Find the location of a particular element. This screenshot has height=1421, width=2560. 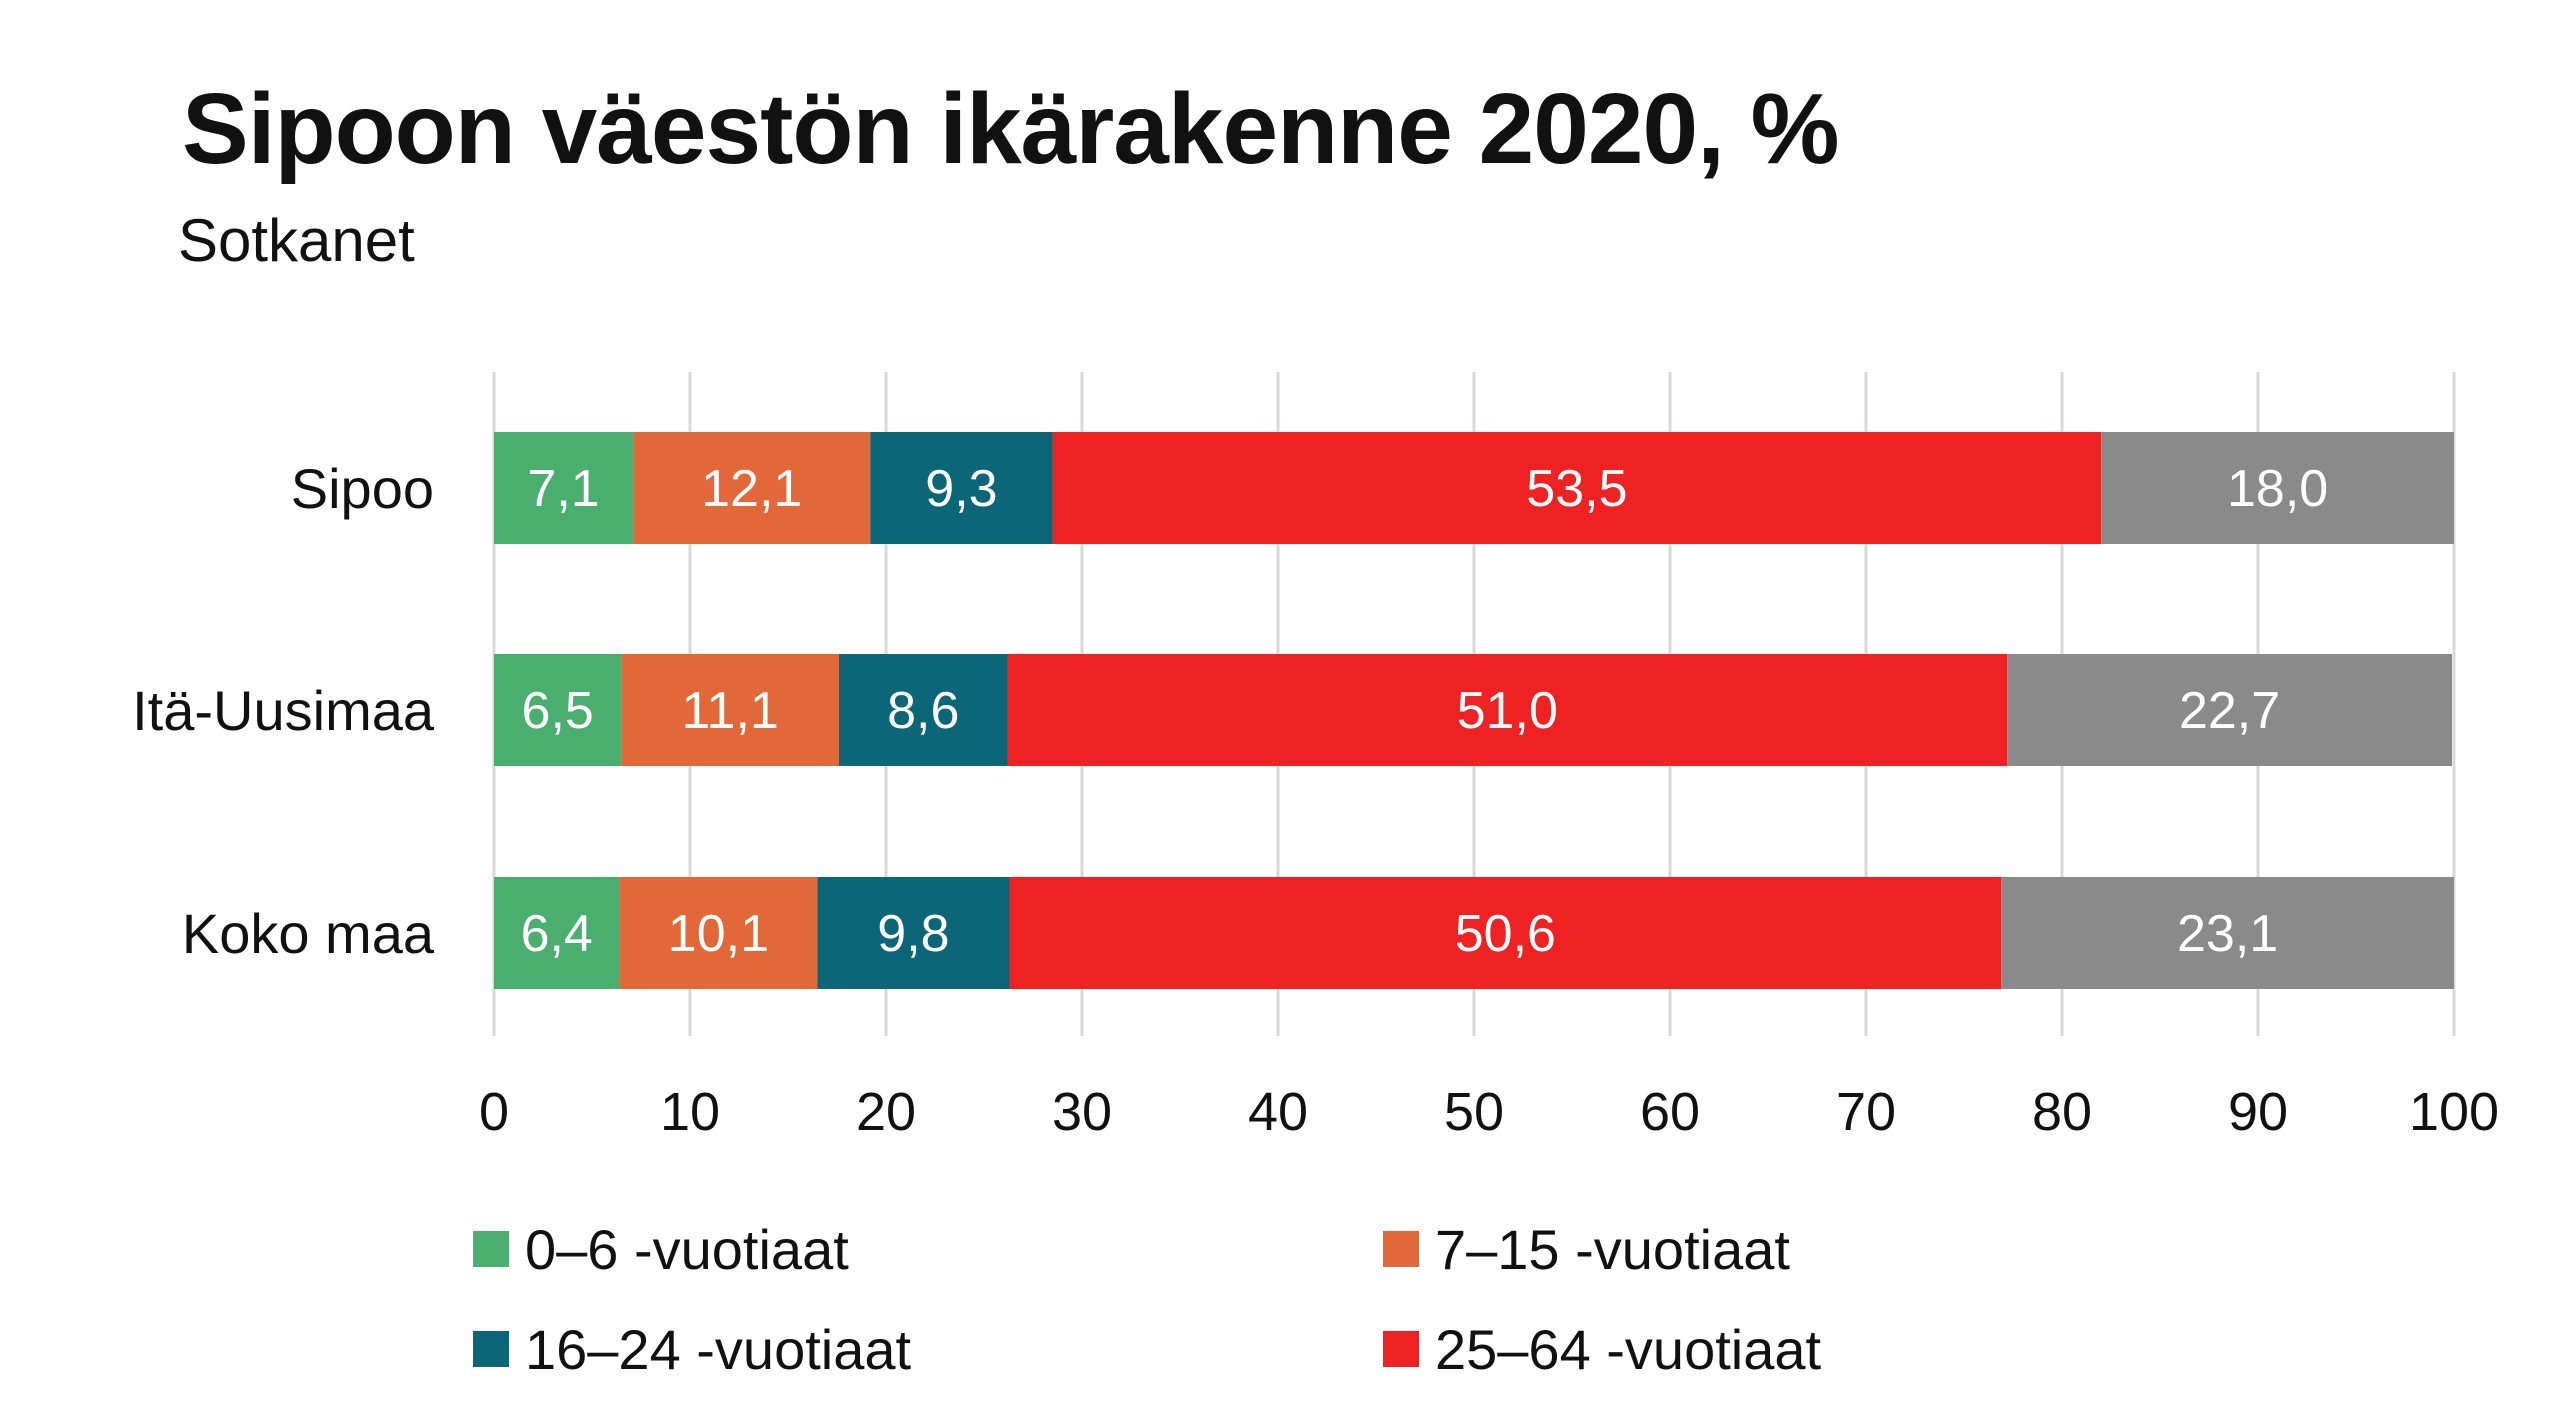

bar-value-label: 50,6 is located at coordinates (1505, 934).